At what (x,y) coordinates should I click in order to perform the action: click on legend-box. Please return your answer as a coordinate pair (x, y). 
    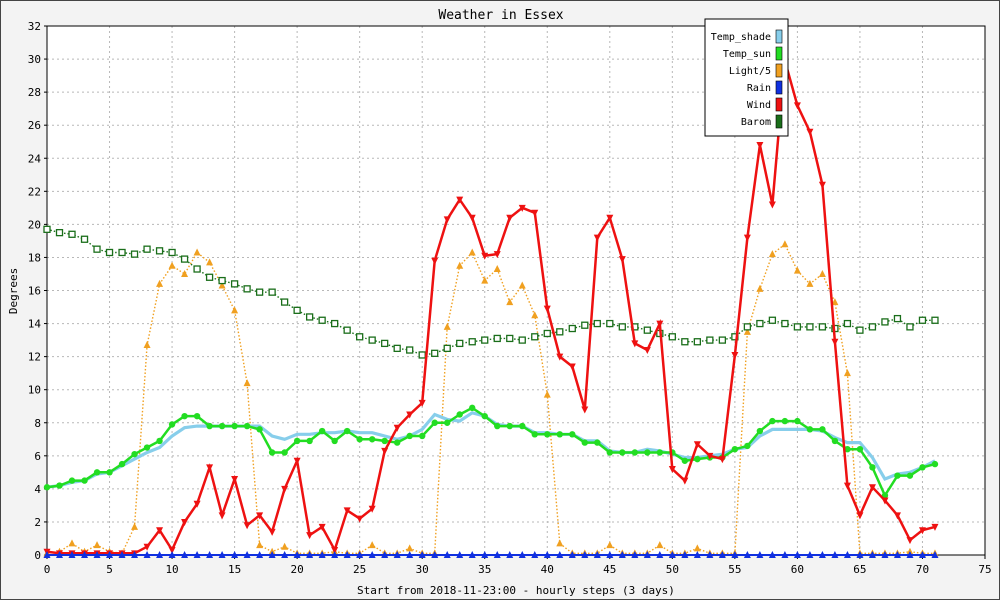
    Looking at the image, I should click on (746, 77).